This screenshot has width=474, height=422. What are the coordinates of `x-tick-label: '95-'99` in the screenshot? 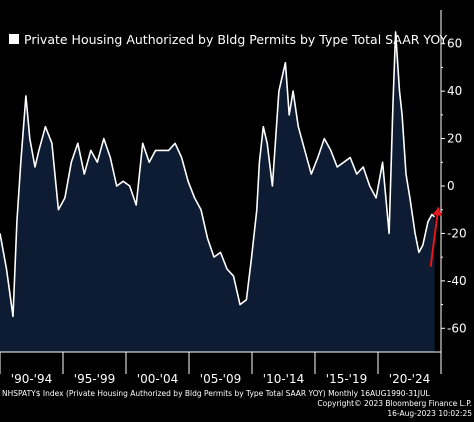 It's located at (94, 379).